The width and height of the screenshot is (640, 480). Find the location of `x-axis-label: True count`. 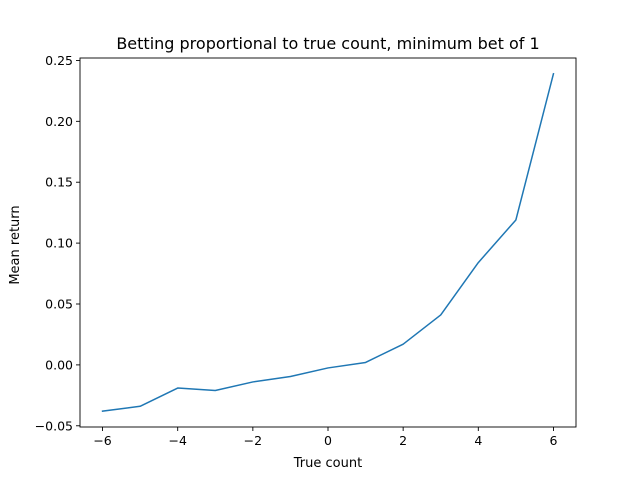

x-axis-label: True count is located at coordinates (327, 463).